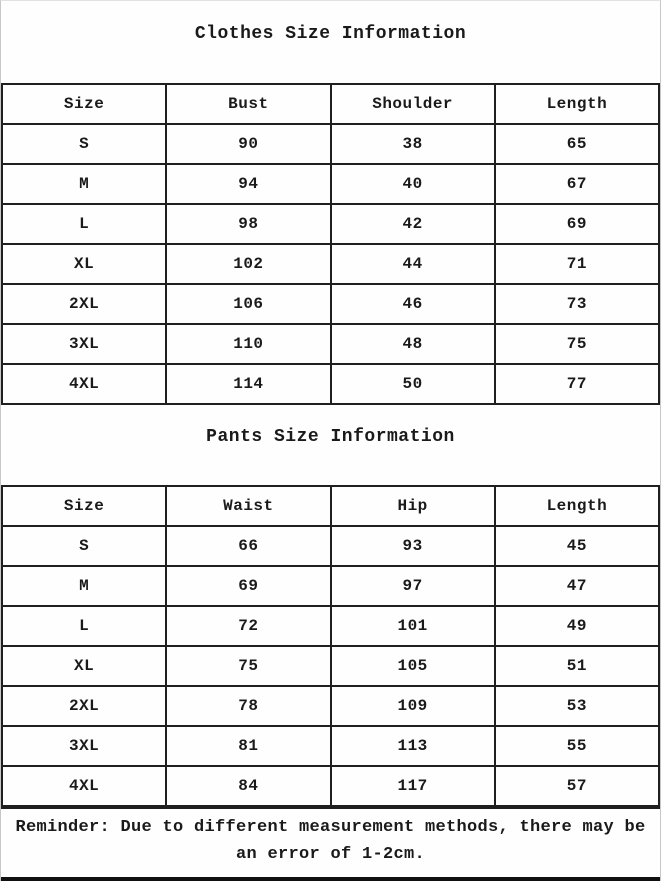 This screenshot has height=881, width=661. I want to click on length-cell: 49, so click(577, 626).